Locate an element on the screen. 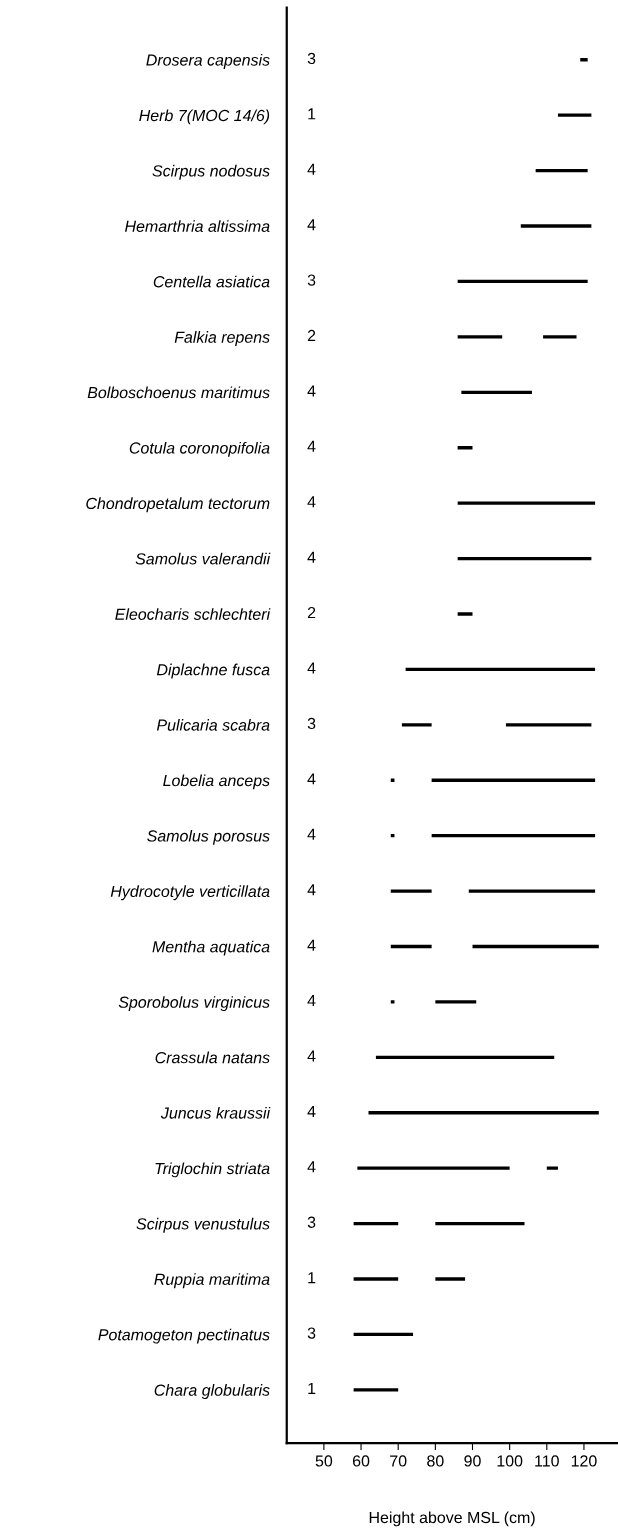  y-tick-label: Hemarthria altissima is located at coordinates (197, 226).